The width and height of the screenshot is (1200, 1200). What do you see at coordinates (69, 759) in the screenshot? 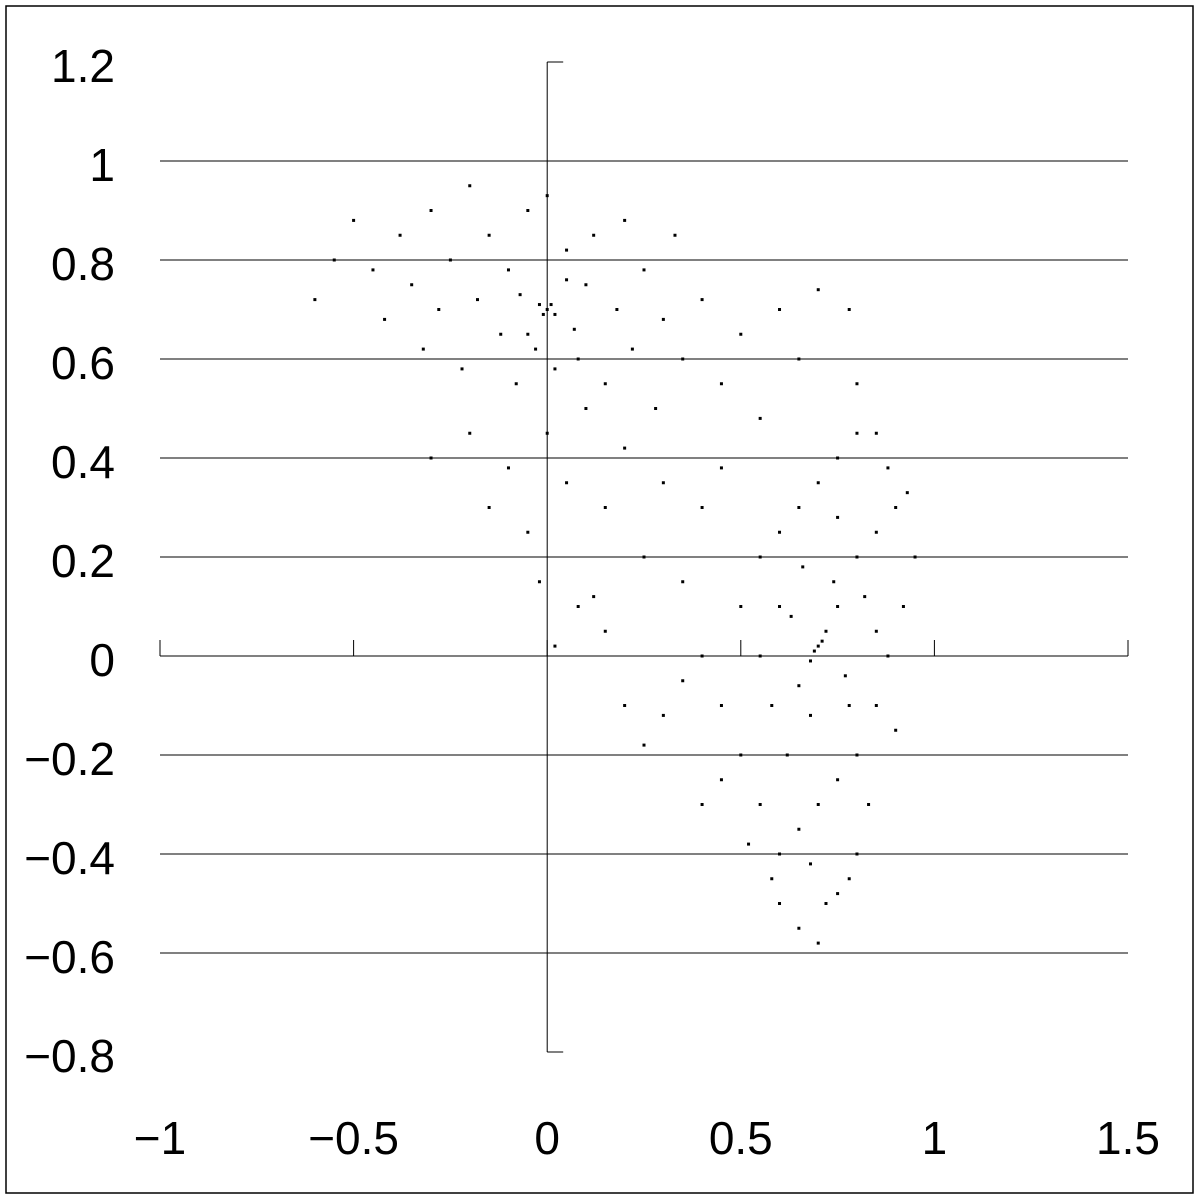
I see `y-tick-label: −0.2` at bounding box center [69, 759].